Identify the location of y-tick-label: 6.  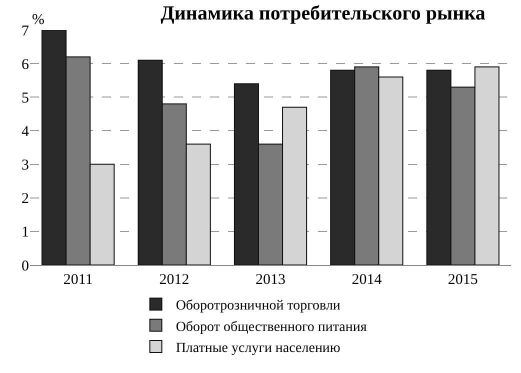
(26, 64).